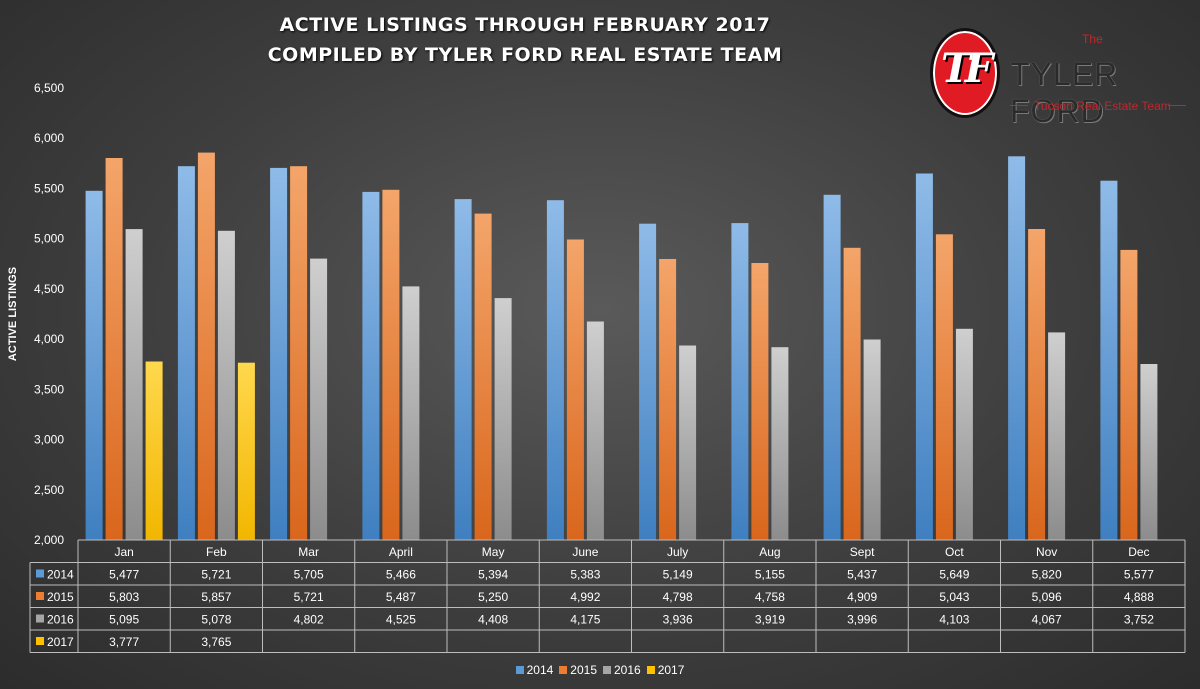  I want to click on bar-2016-Dec, so click(1149, 452).